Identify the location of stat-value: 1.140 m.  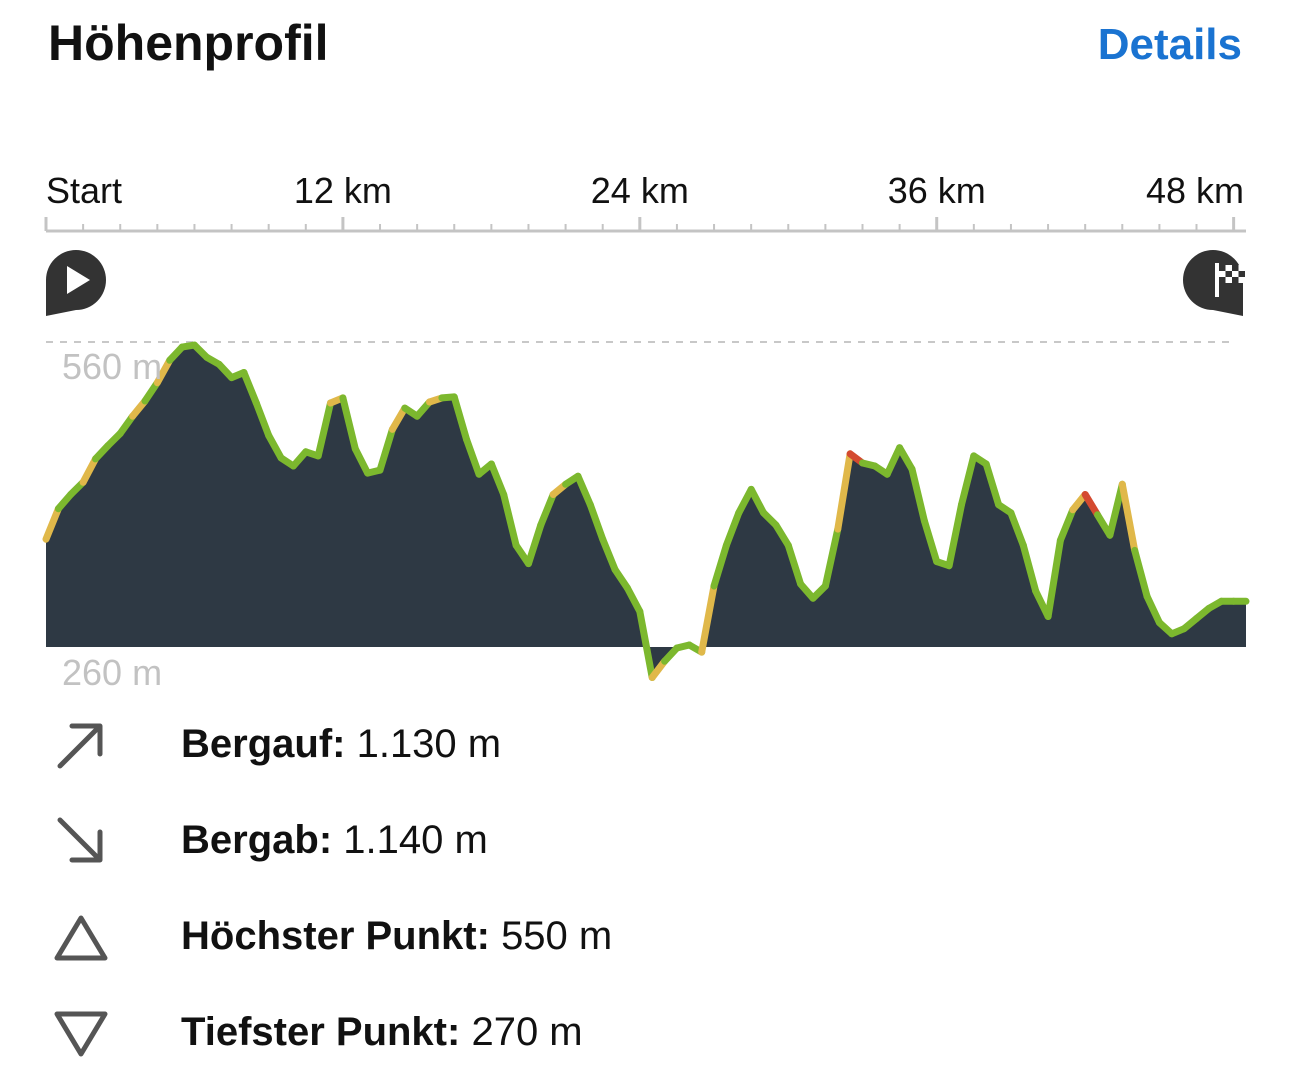
(415, 840).